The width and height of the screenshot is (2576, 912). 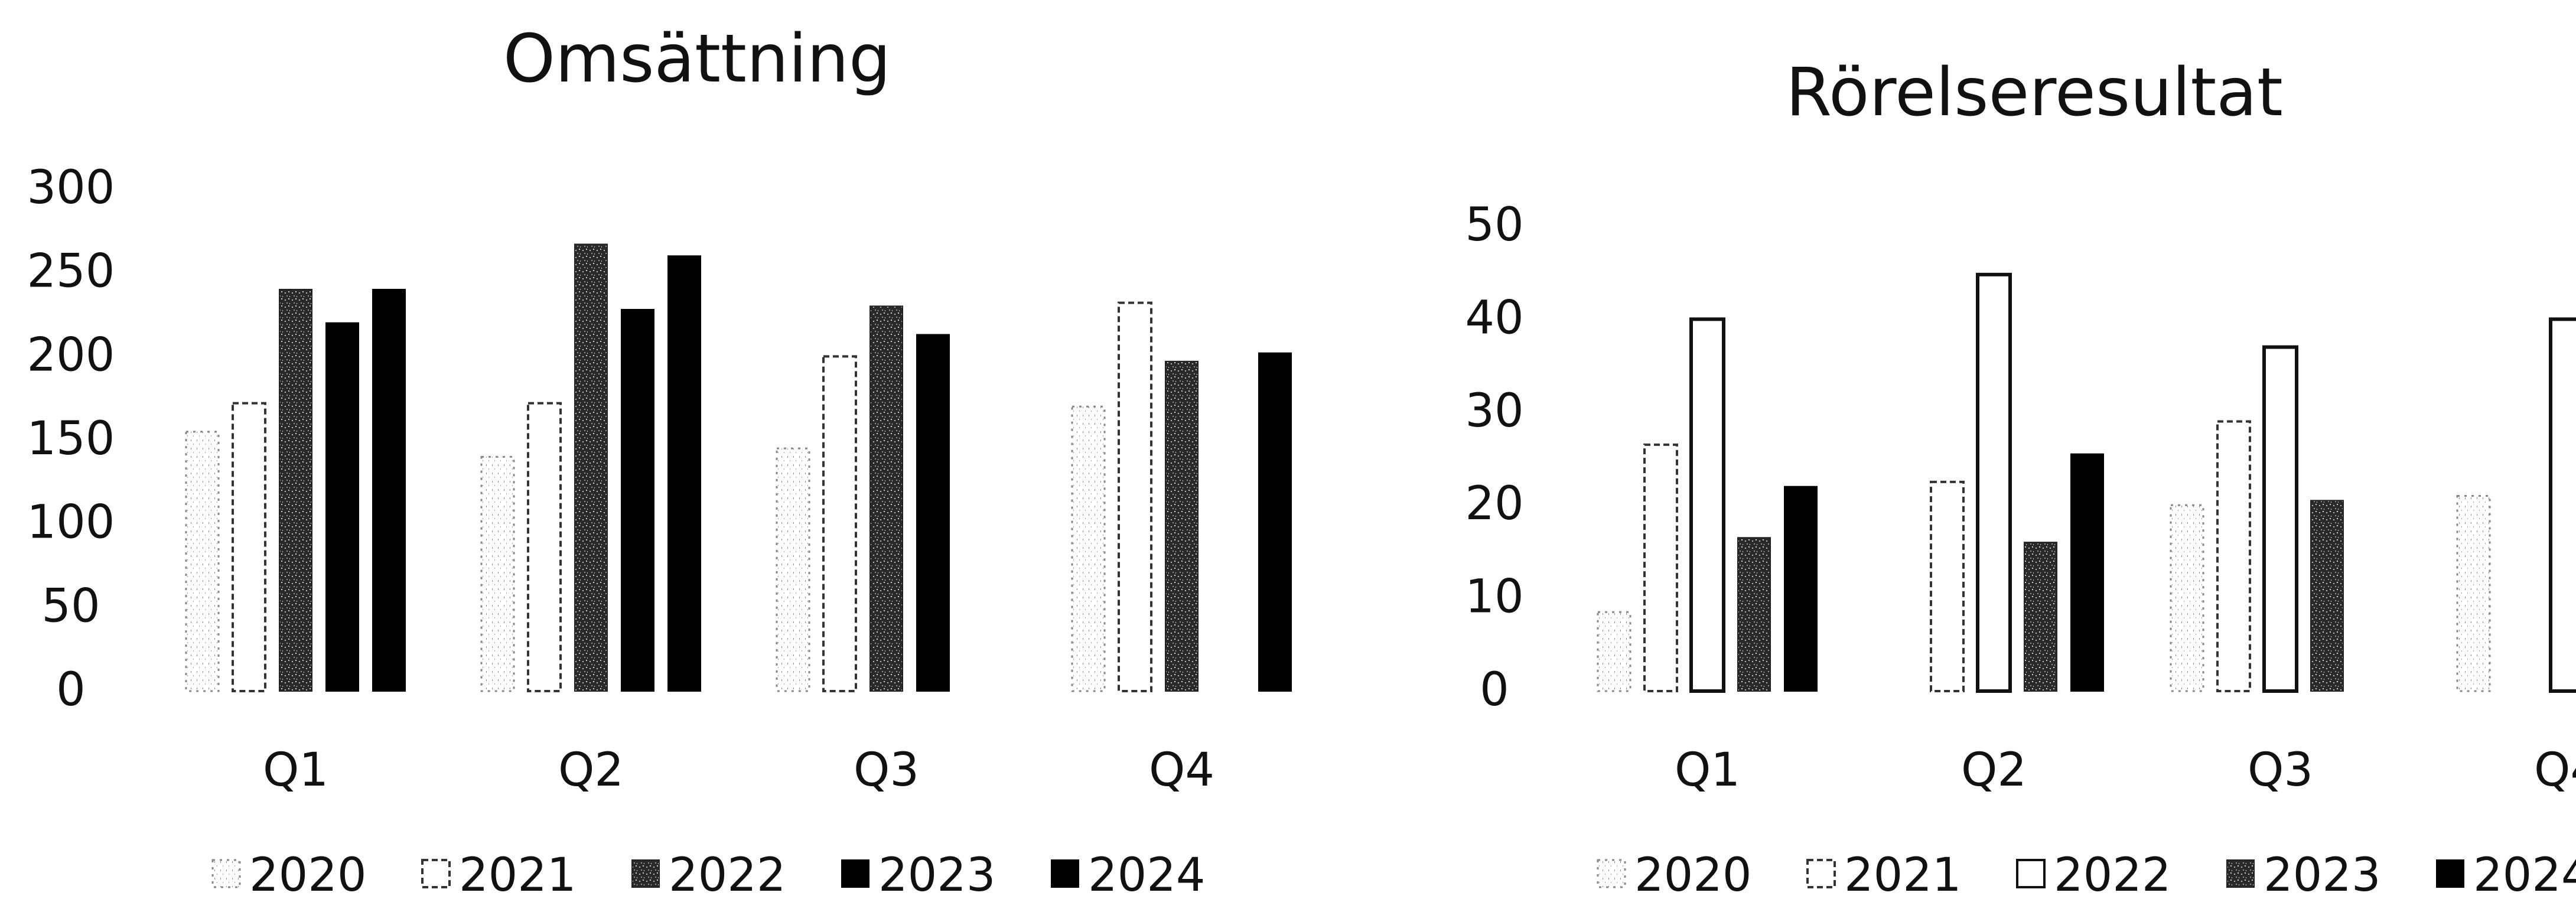 What do you see at coordinates (71, 355) in the screenshot?
I see `y-tick-label: 200` at bounding box center [71, 355].